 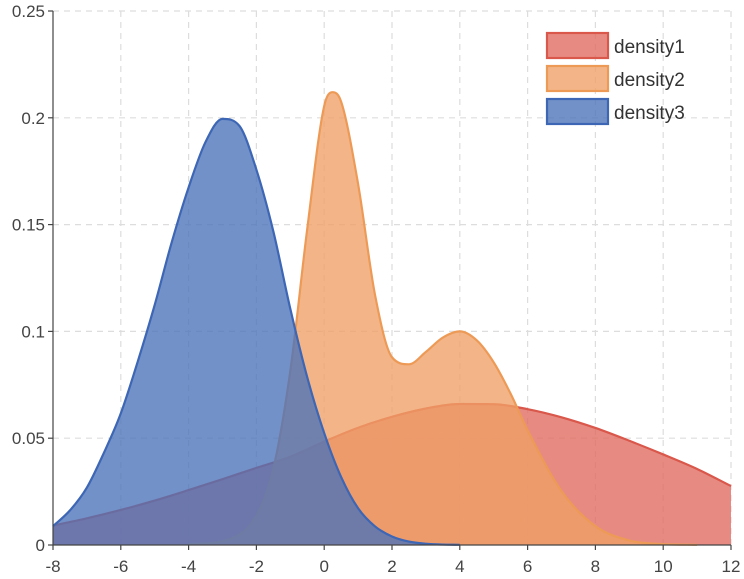 I want to click on y-tick-label: 0.05, so click(x=28, y=438).